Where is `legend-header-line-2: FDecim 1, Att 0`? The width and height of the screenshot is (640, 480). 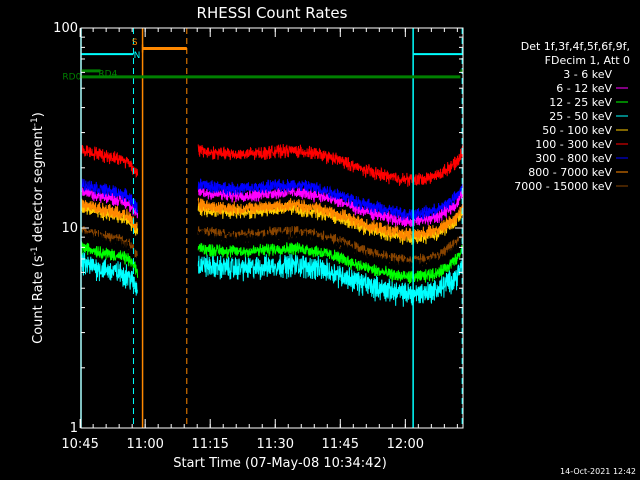
legend-header-line-2: FDecim 1, Att 0 is located at coordinates (587, 60).